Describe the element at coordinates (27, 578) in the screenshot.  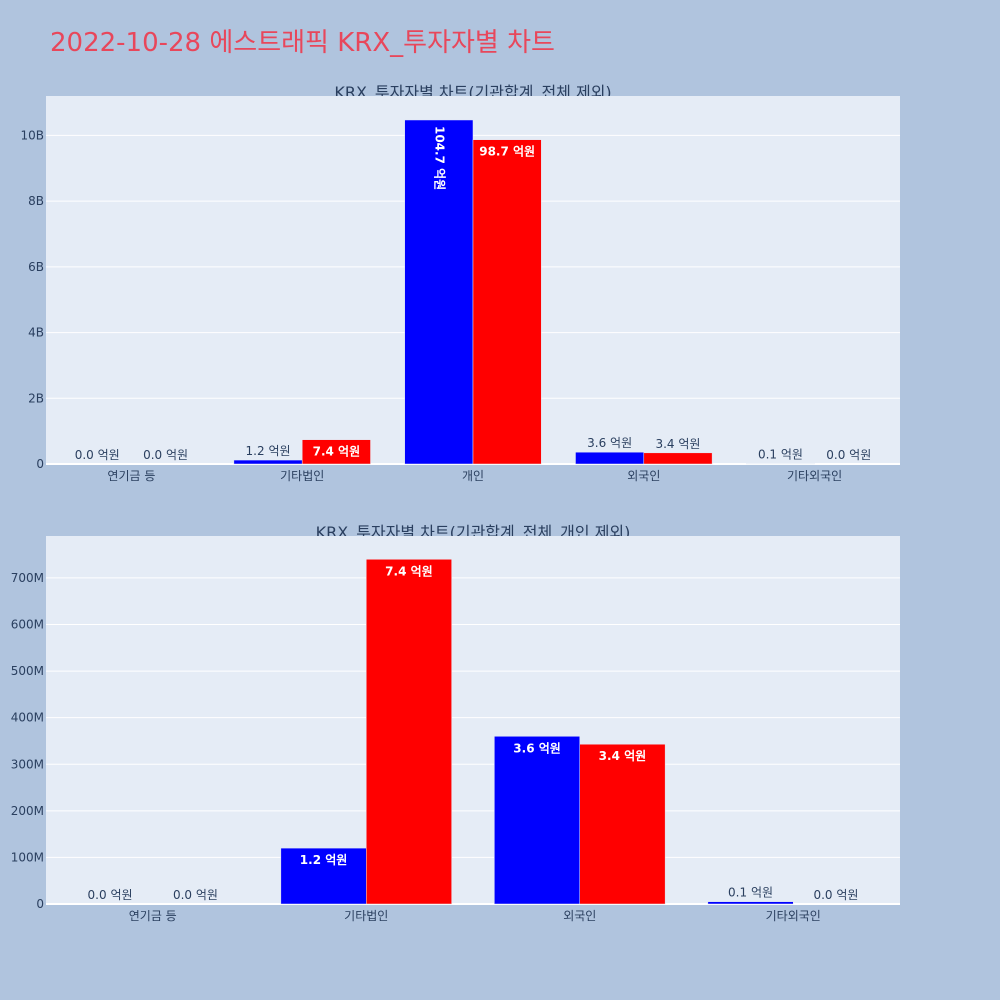
I see `y-tick-label: 700M` at that location.